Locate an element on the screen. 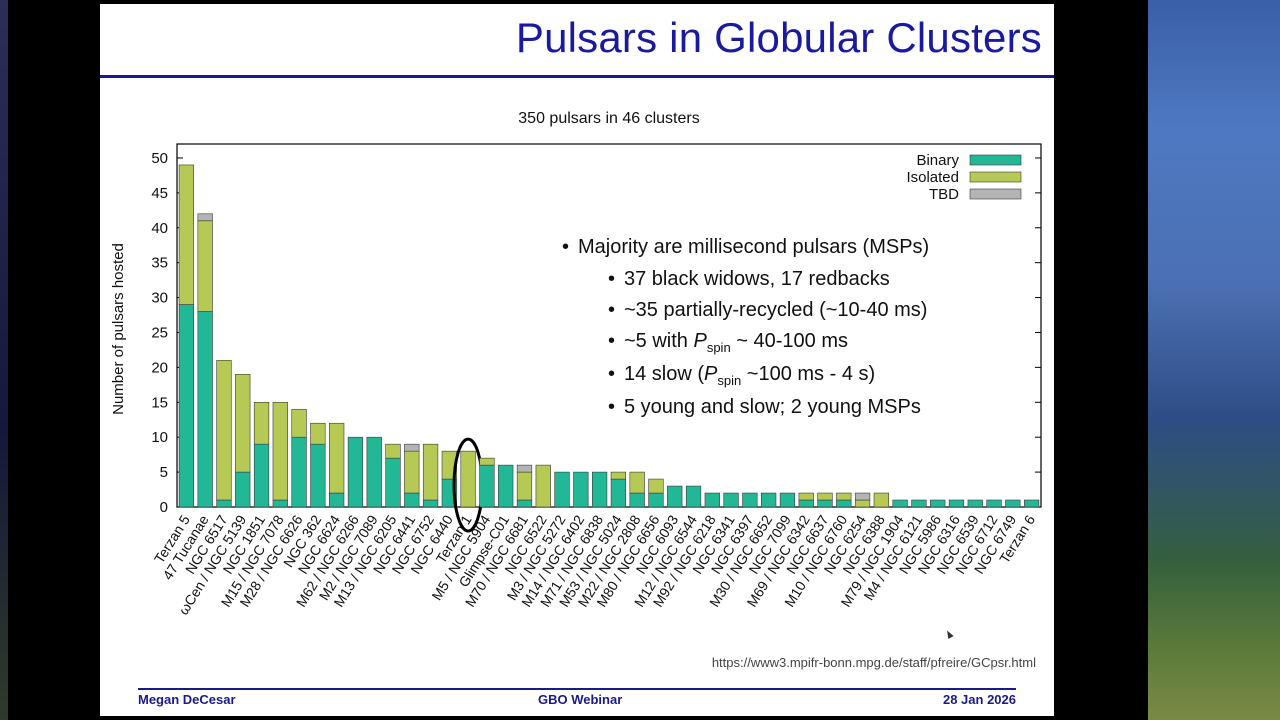  y-tick-label: 5 is located at coordinates (164, 472).